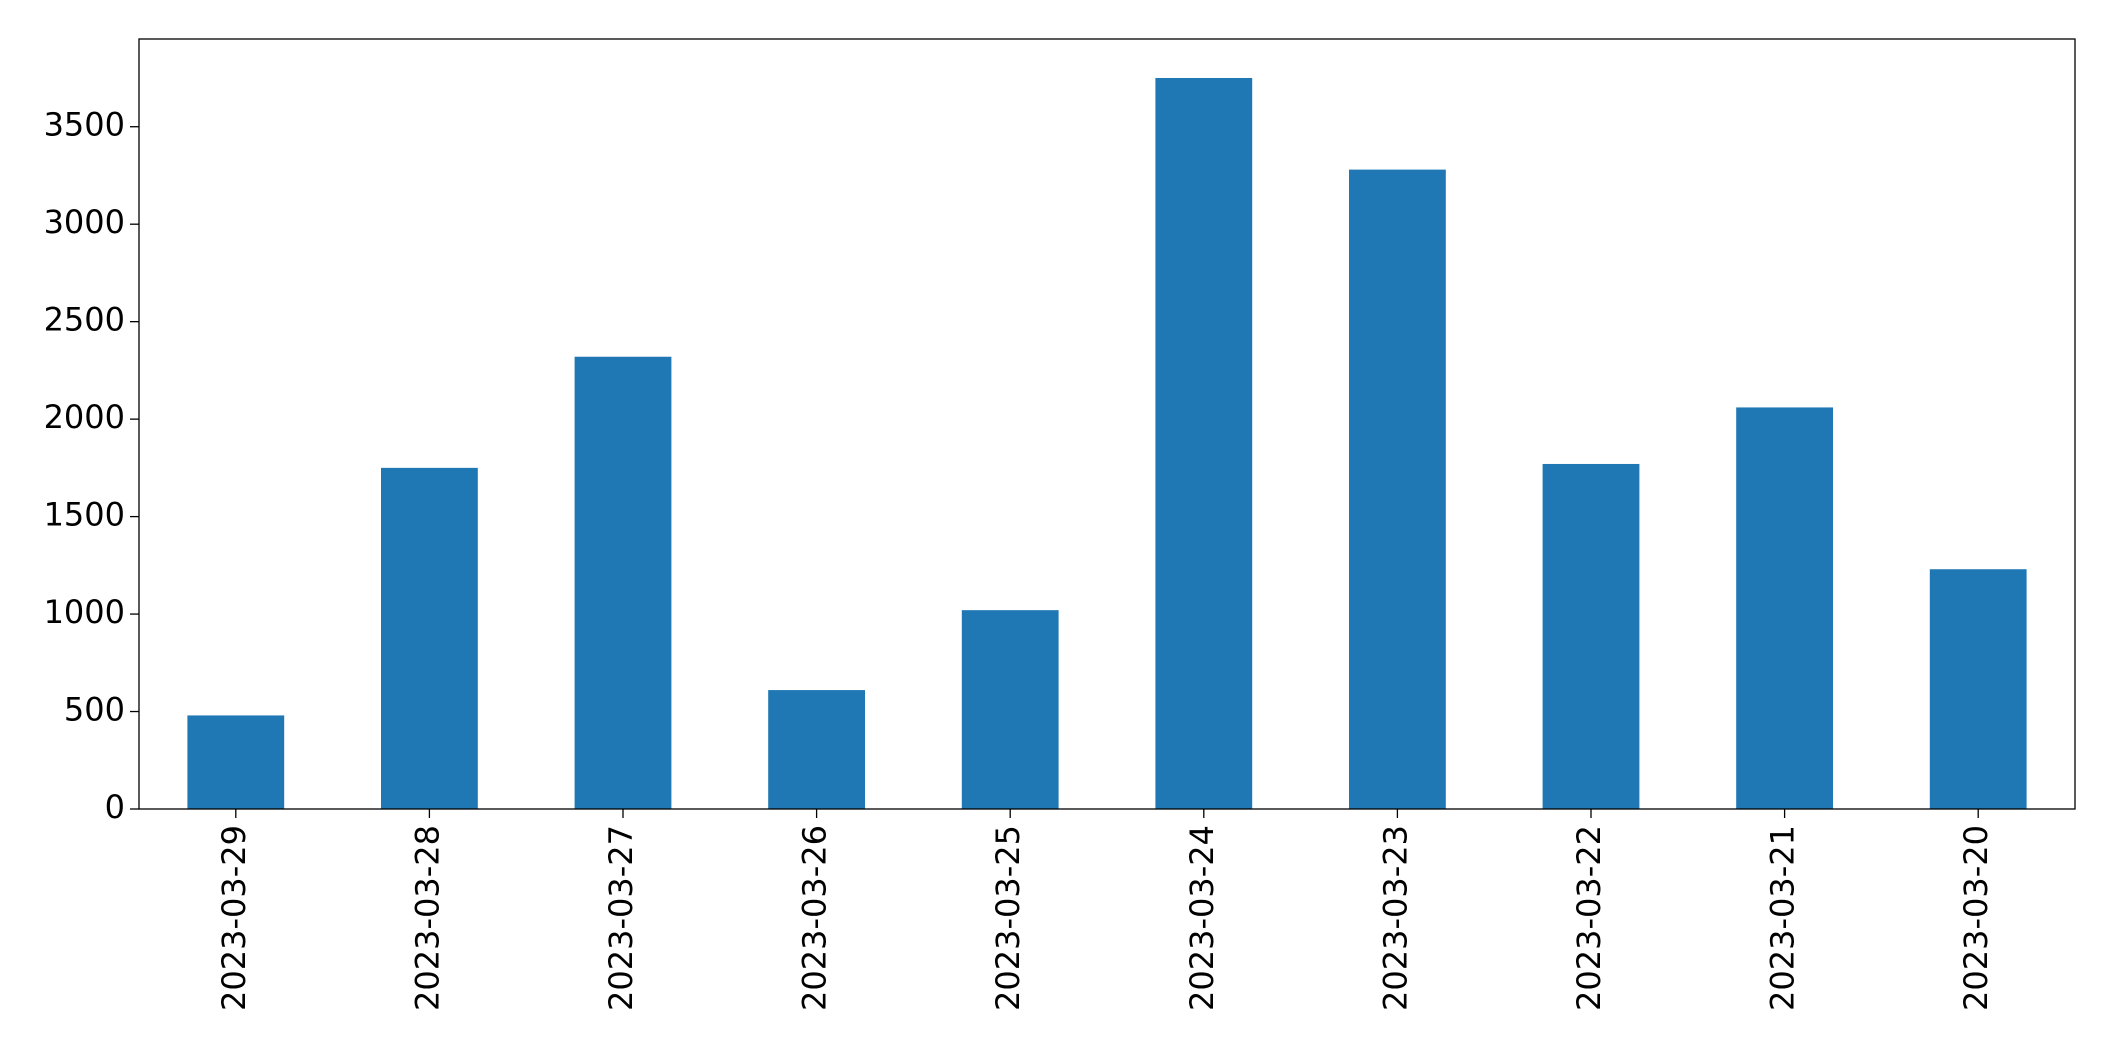 This screenshot has height=1061, width=2115. I want to click on y-tick-label: 3000, so click(84, 222).